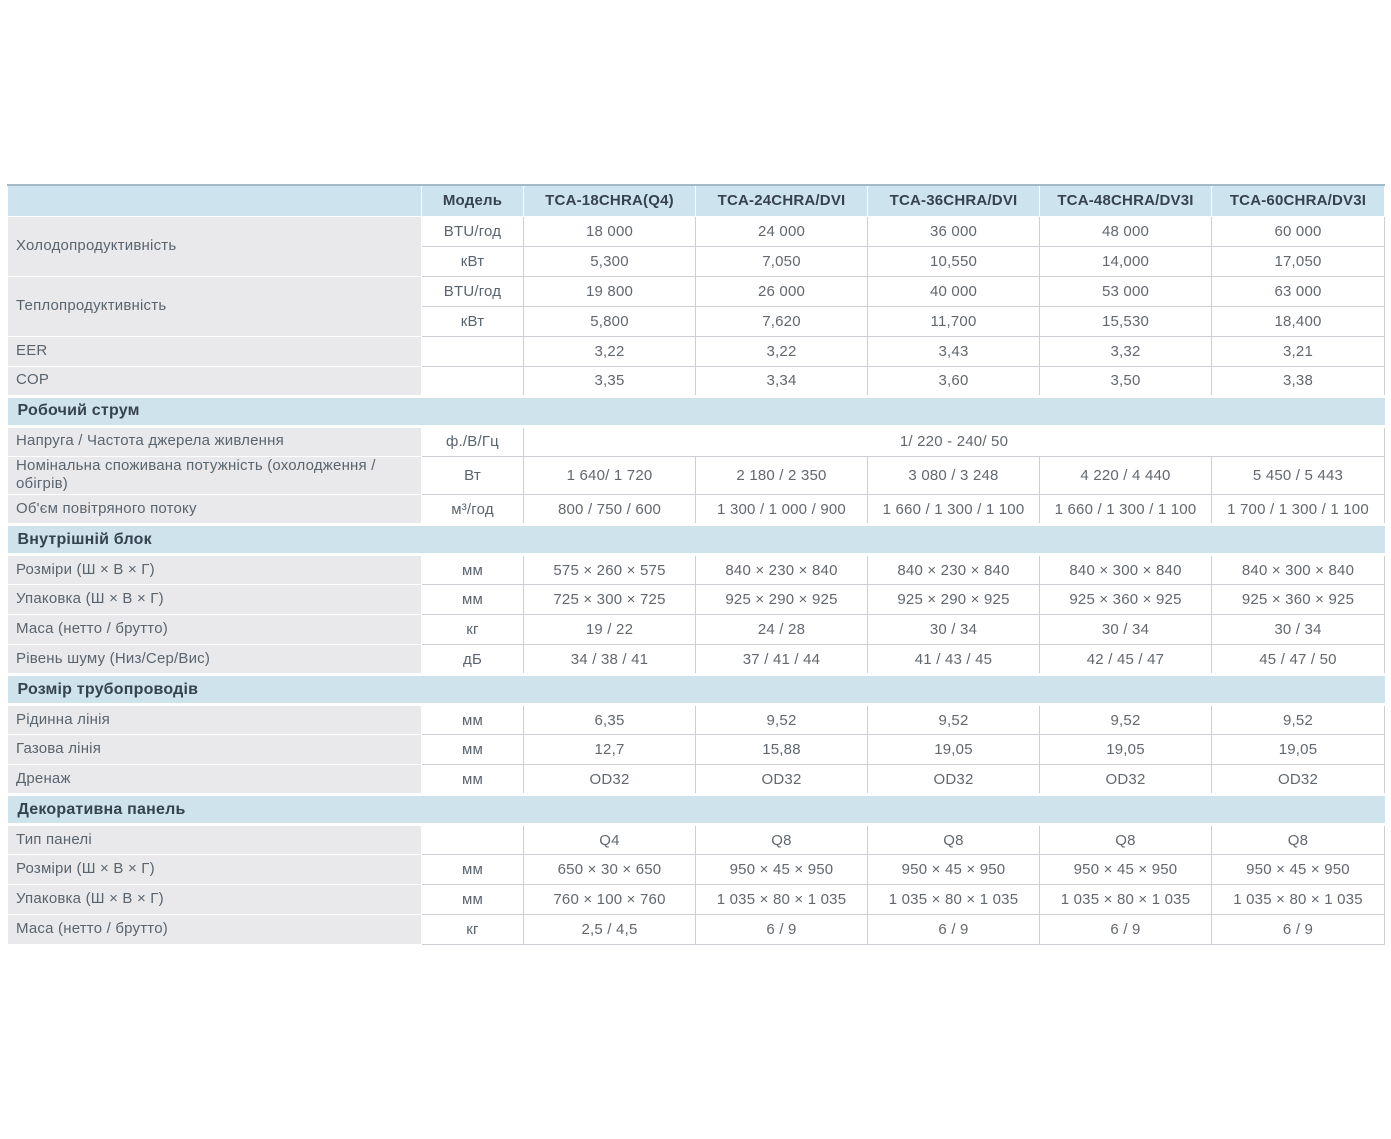 Image resolution: width=1391 pixels, height=1139 pixels. What do you see at coordinates (214, 441) in the screenshot?
I see `spec-label-cell: Напруга / Частота джерела живлення` at bounding box center [214, 441].